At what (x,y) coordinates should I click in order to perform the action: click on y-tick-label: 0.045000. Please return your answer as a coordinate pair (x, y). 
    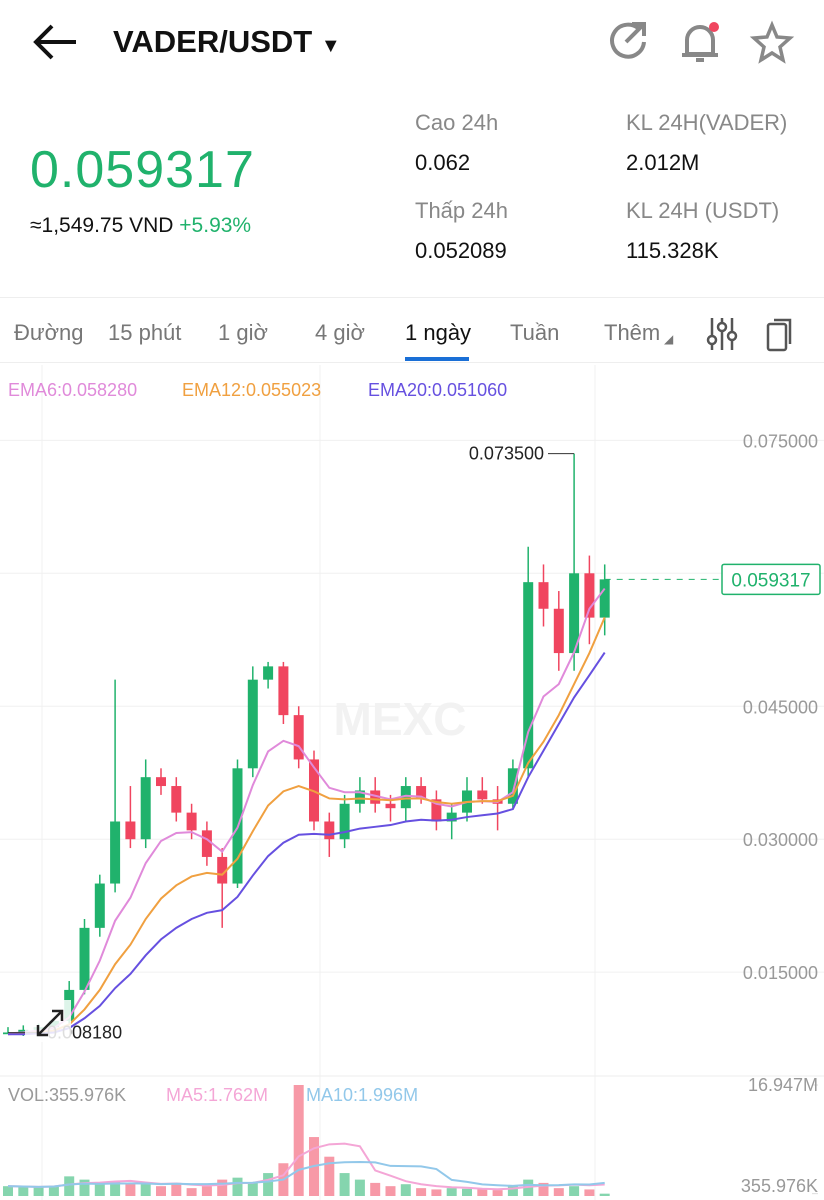
    Looking at the image, I should click on (780, 707).